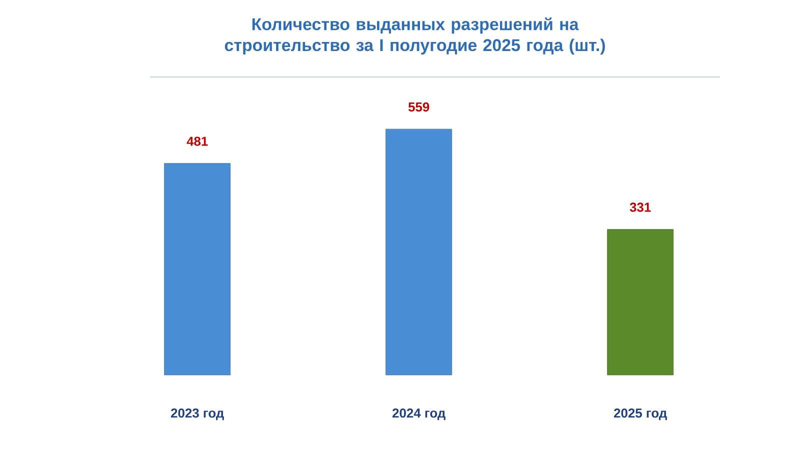  I want to click on x-tick-label: 2025 год, so click(640, 414).